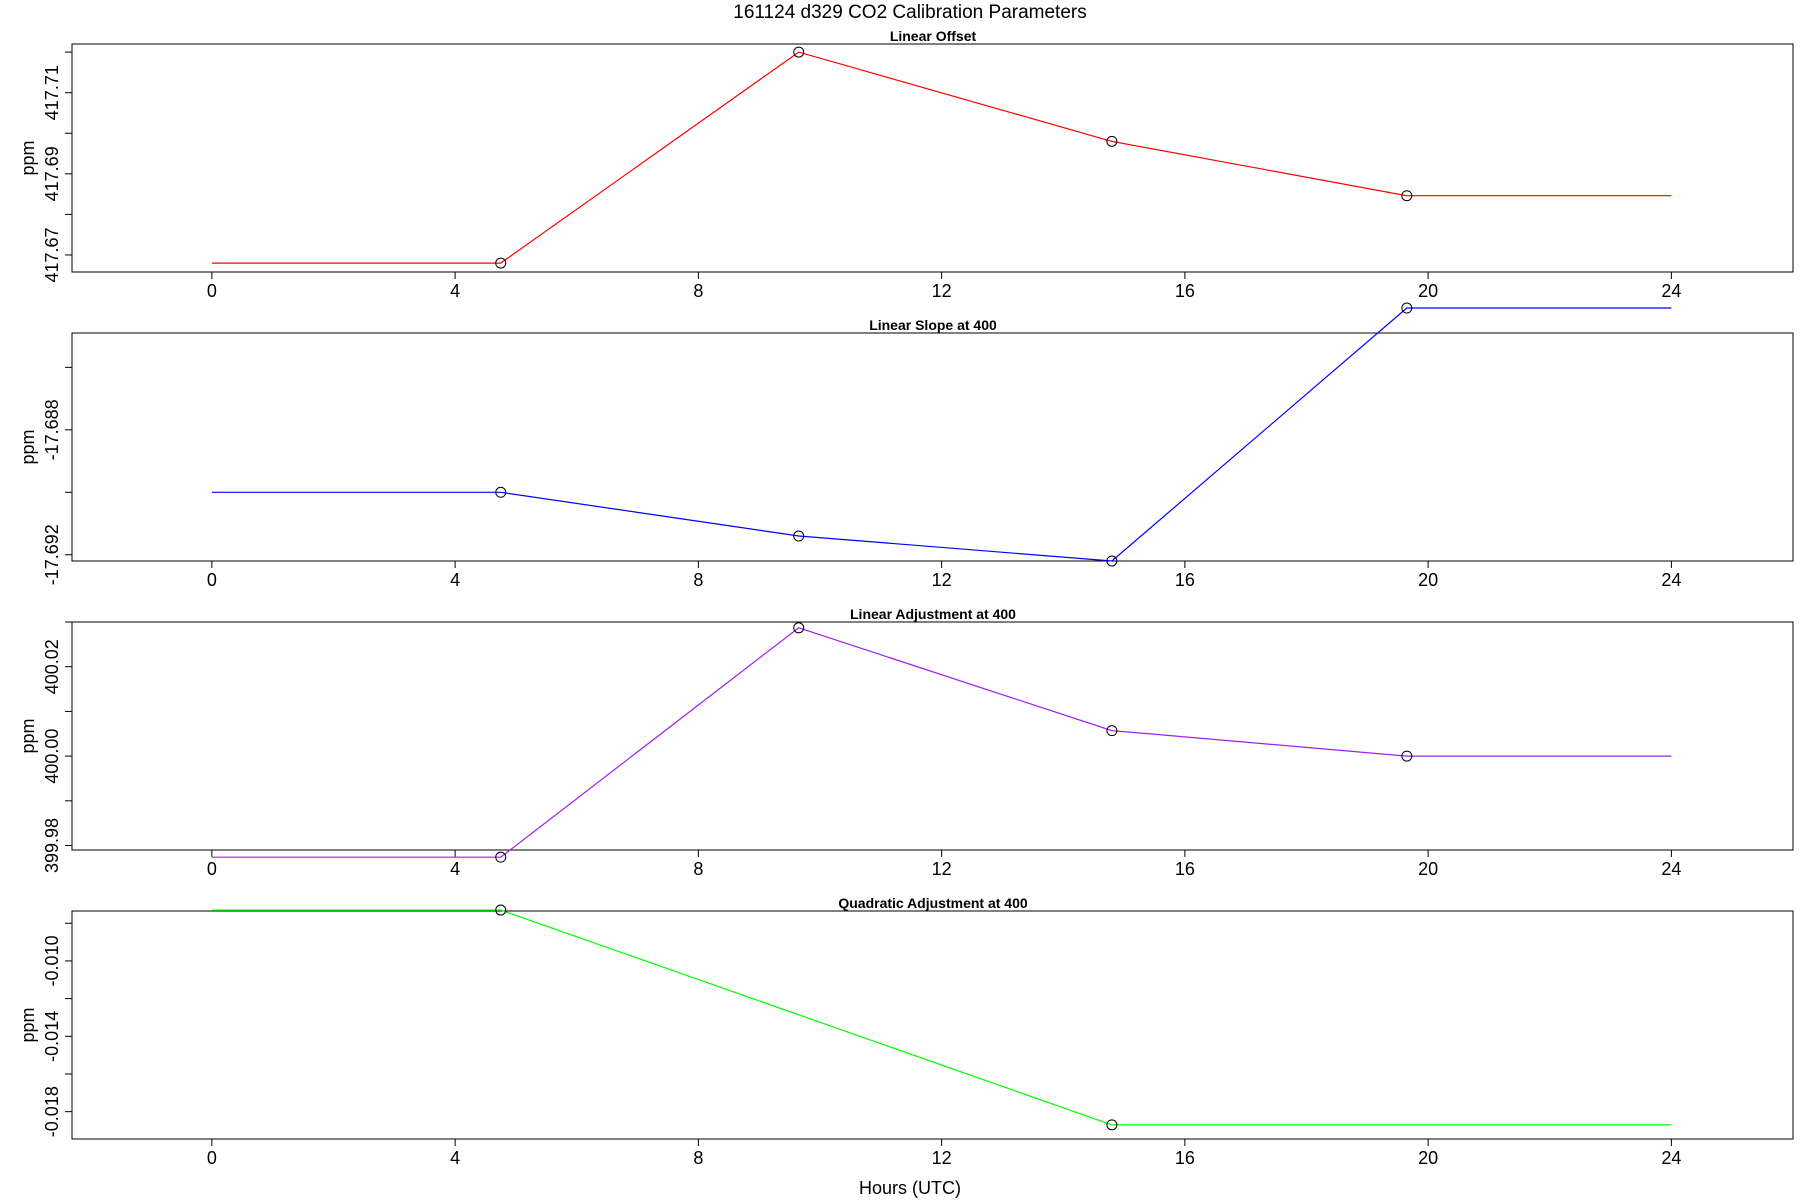 This screenshot has width=1800, height=1200. Describe the element at coordinates (52, 92) in the screenshot. I see `y-tick-label: 417.71` at that location.